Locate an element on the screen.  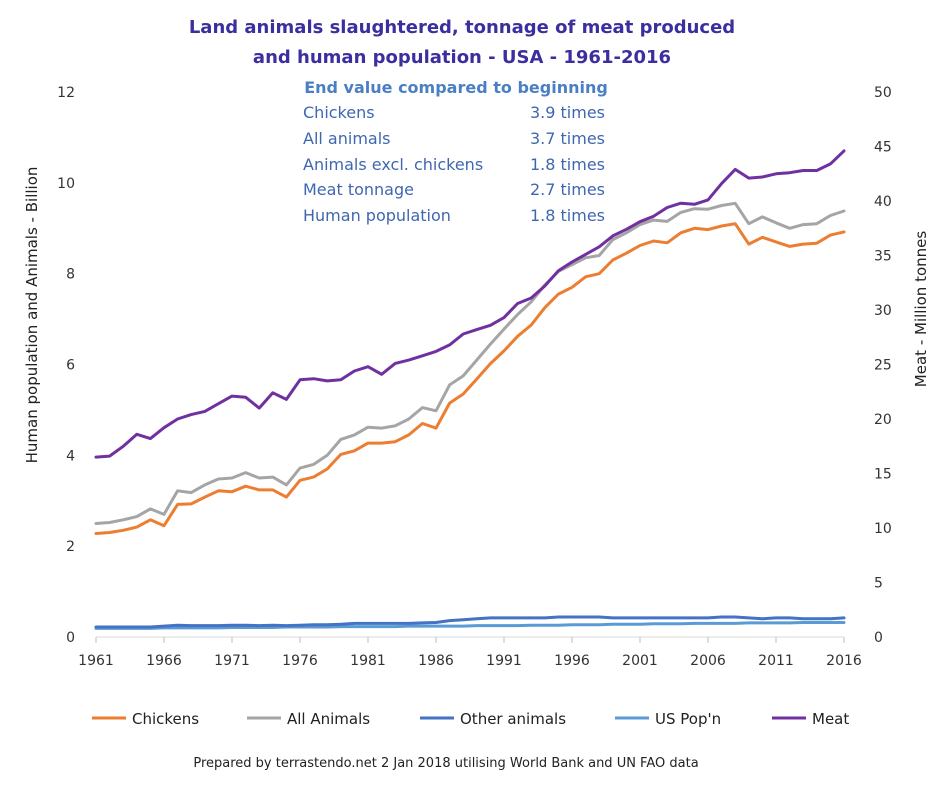
x-tick-label: 1986 is located at coordinates (436, 661).